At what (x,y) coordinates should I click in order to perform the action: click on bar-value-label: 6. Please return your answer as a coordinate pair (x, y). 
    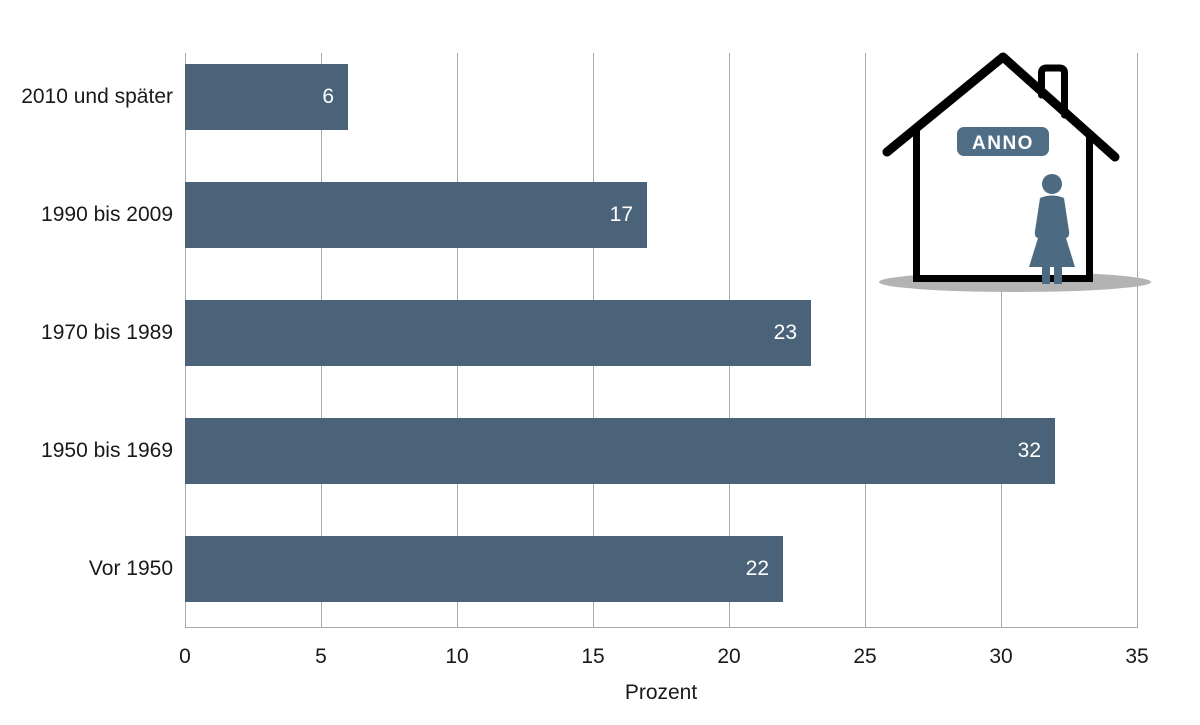
    Looking at the image, I should click on (328, 96).